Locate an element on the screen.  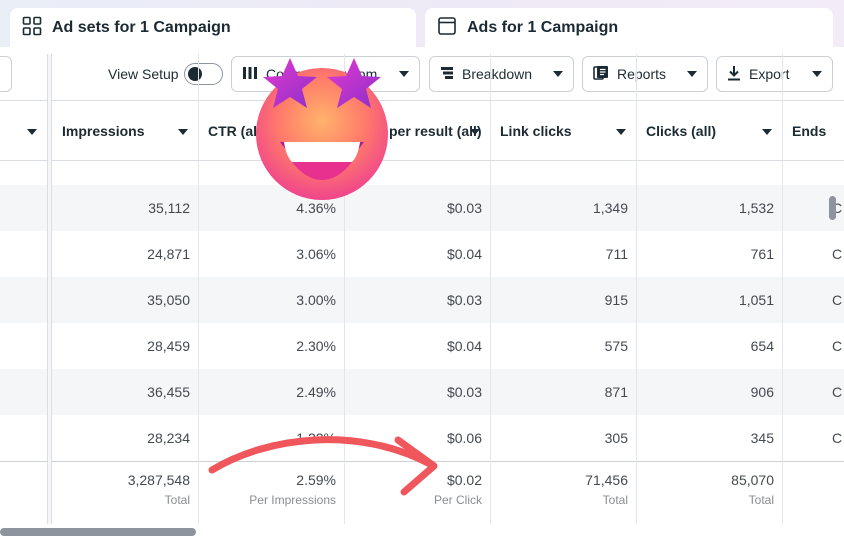
total-value: $0.02 is located at coordinates (464, 480).